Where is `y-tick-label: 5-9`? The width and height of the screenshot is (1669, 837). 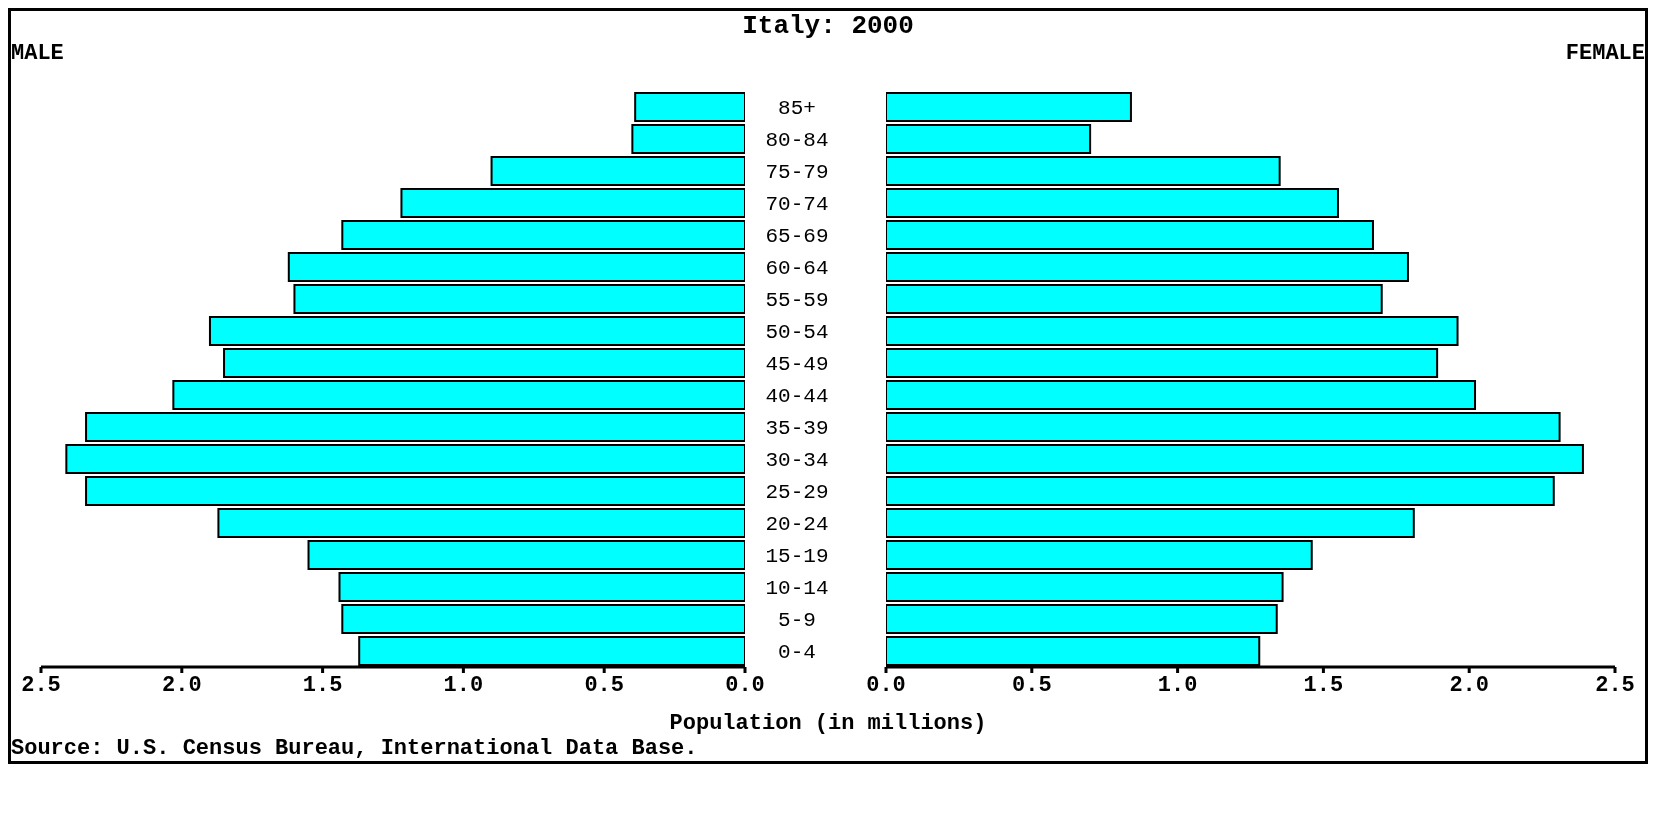
y-tick-label: 5-9 is located at coordinates (797, 621).